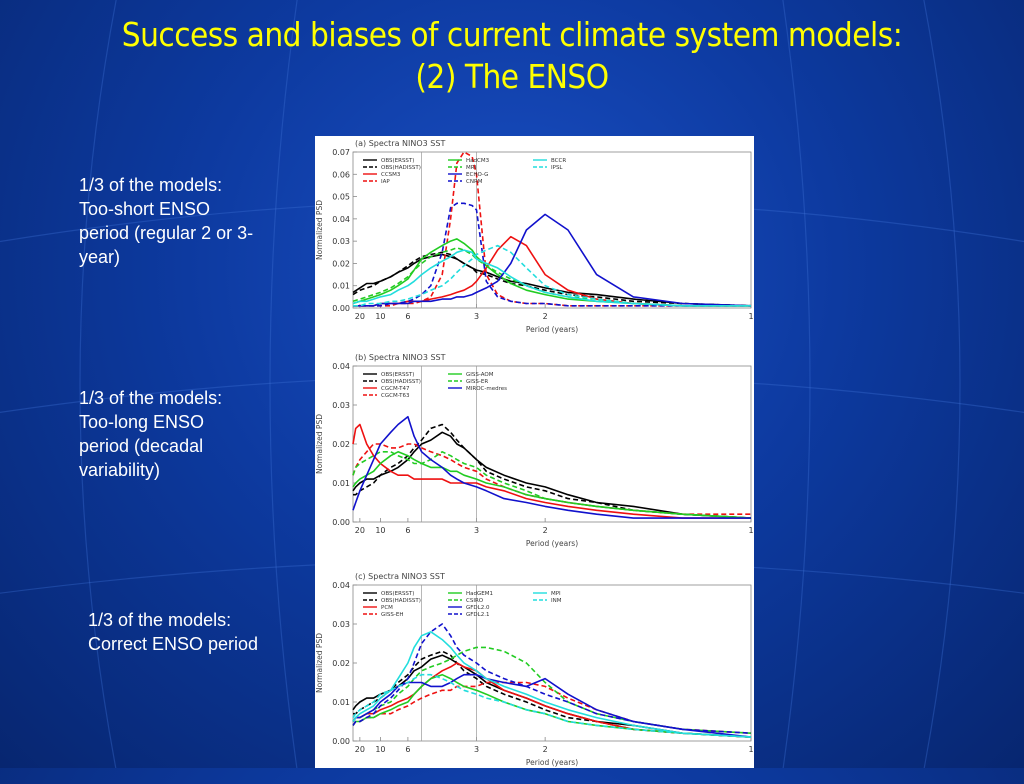  I want to click on note-line: period (decadal, so click(141, 446).